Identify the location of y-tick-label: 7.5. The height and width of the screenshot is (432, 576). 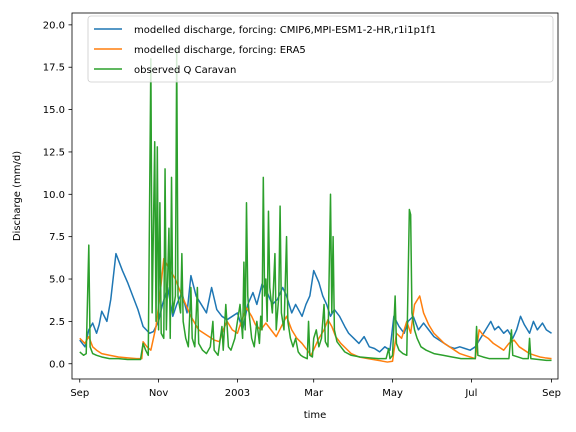
(57, 237).